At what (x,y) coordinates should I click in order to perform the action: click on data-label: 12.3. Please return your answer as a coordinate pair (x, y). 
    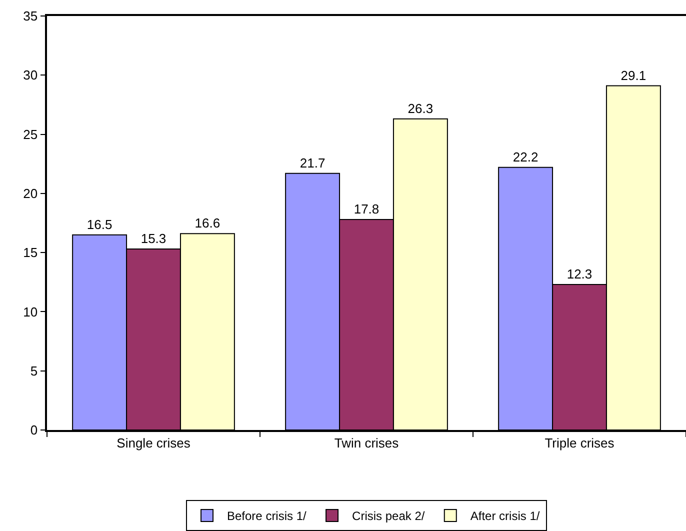
    Looking at the image, I should click on (579, 274).